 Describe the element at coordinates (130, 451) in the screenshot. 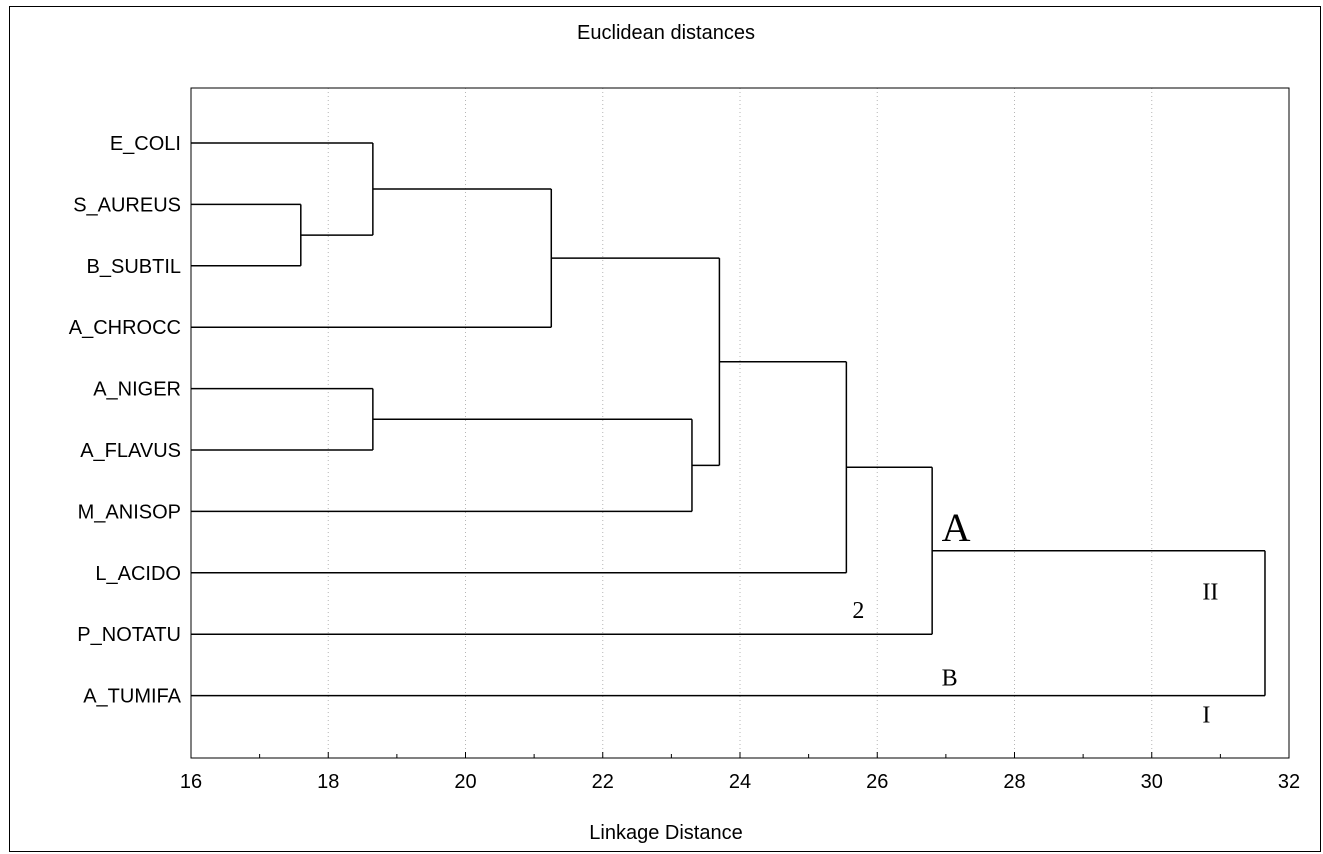

I see `leaf-label: A_FLAVUS` at that location.